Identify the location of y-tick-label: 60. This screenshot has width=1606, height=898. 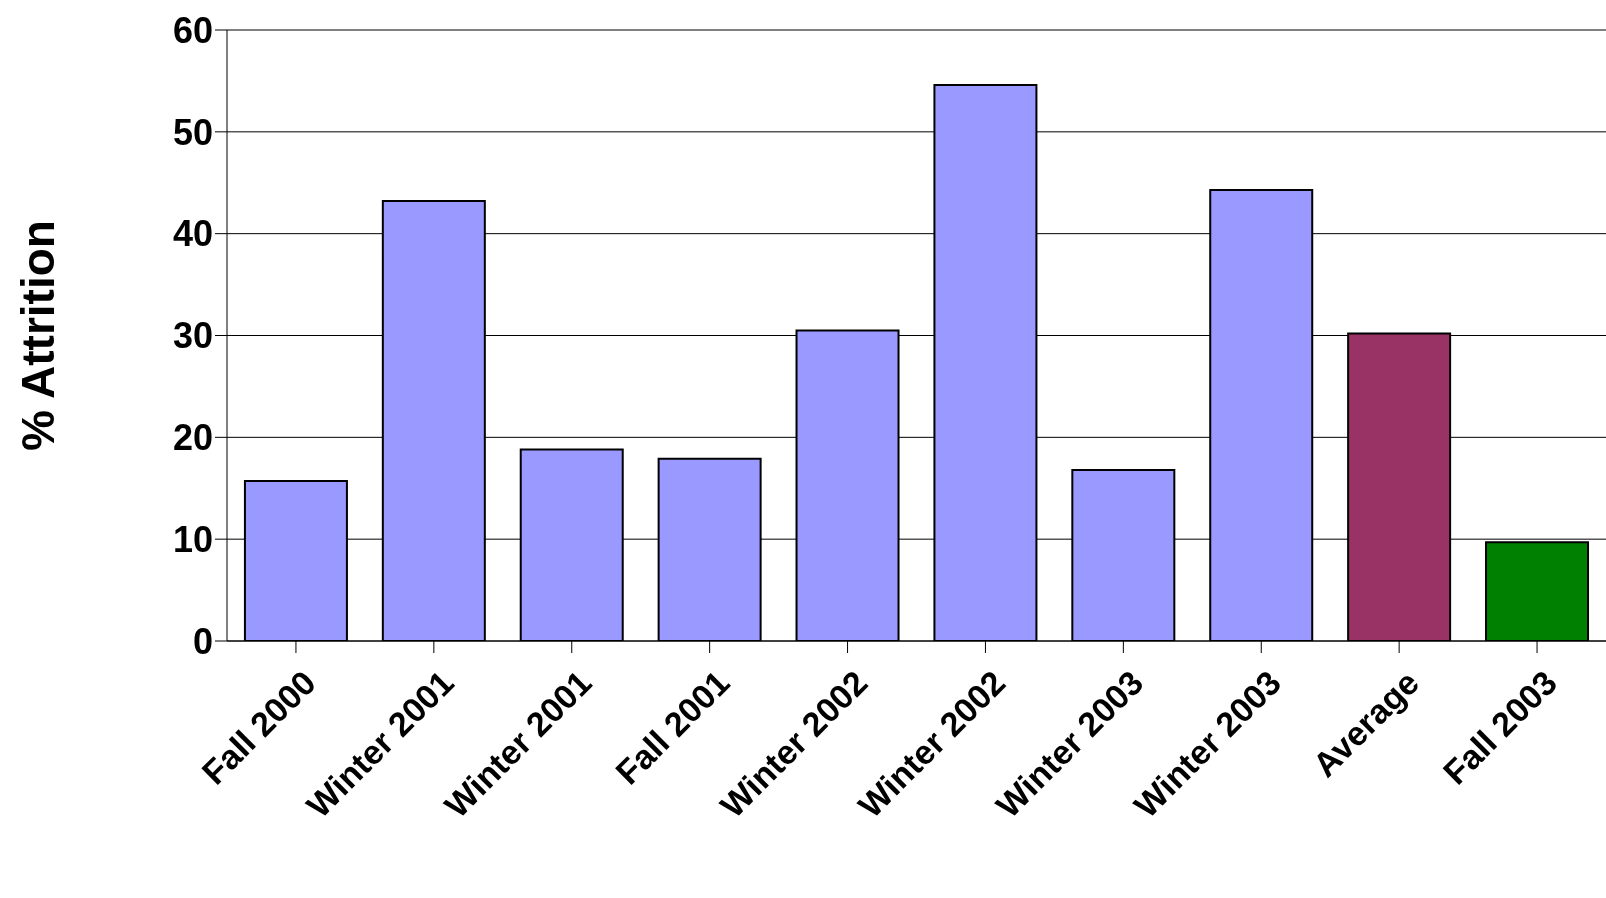
(192, 30).